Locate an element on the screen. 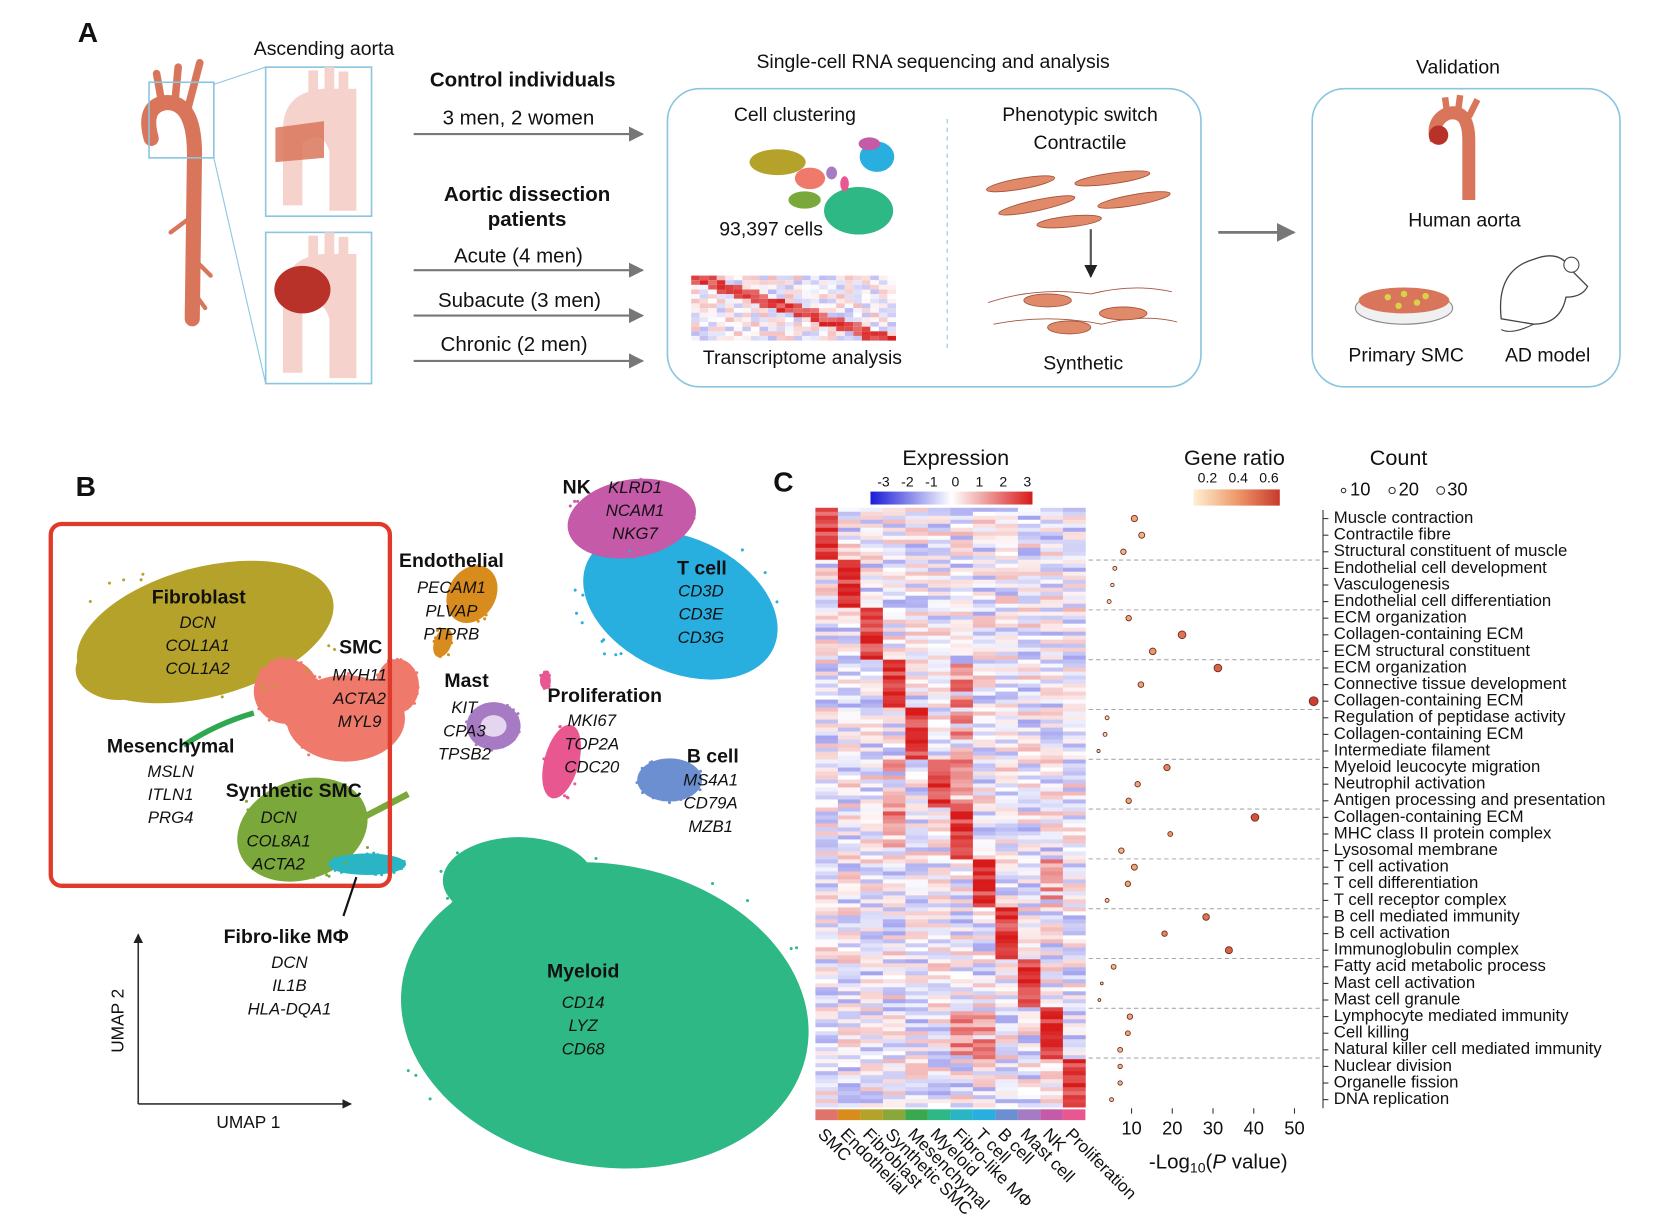 This screenshot has height=1229, width=1674. term-label: T cell activation is located at coordinates (1391, 866).